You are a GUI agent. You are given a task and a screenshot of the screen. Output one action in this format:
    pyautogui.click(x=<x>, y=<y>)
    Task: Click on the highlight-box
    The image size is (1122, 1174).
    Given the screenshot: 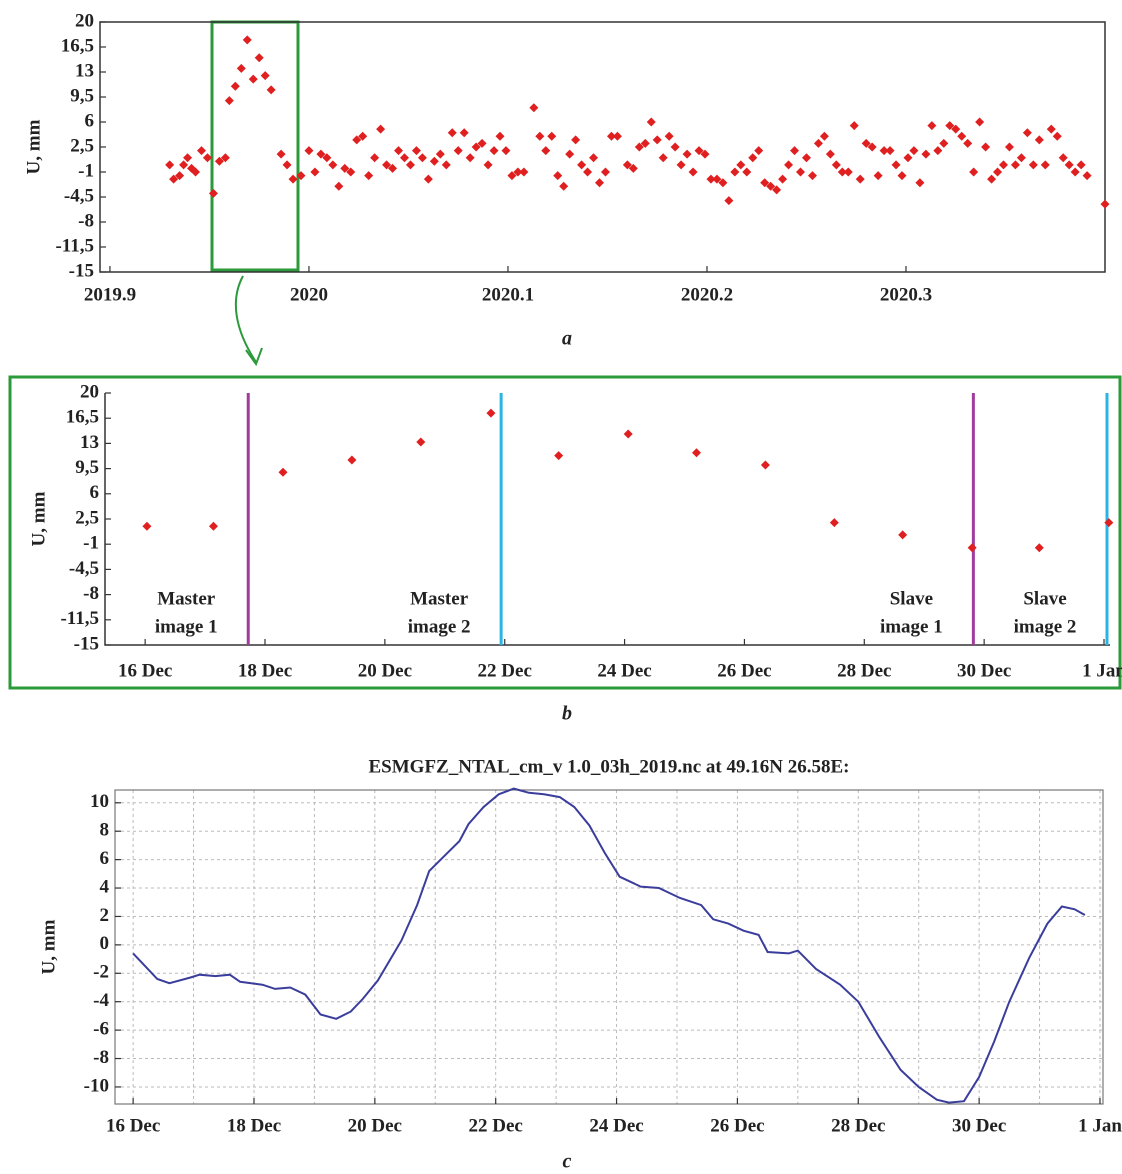 What is the action you would take?
    pyautogui.click(x=255, y=146)
    